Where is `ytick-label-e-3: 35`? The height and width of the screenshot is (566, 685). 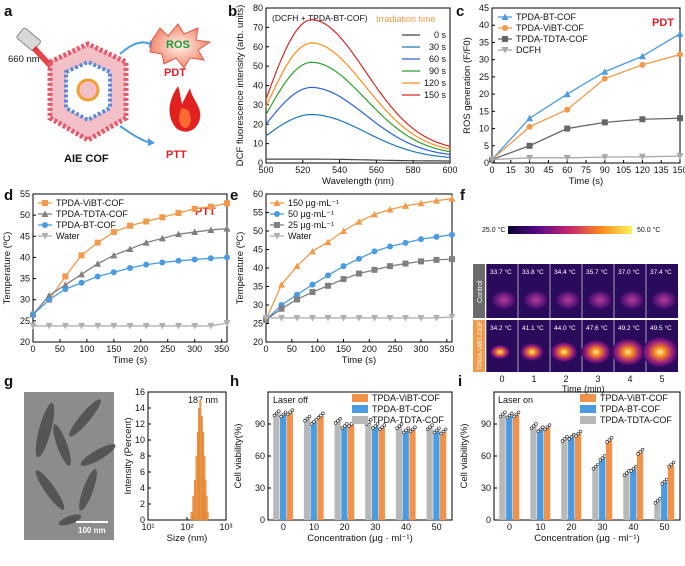
ytick-label-e-3: 35 is located at coordinates (258, 287).